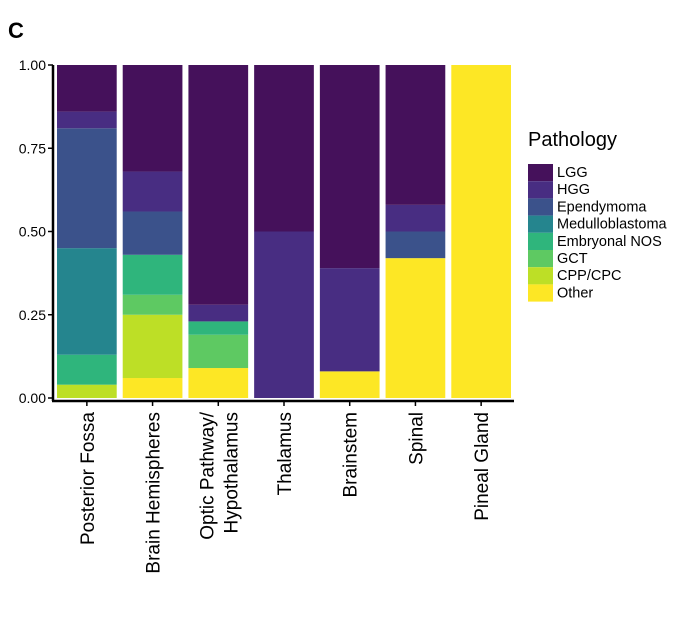 This screenshot has height=619, width=688. What do you see at coordinates (88, 478) in the screenshot?
I see `x-tick-label: Posterior Fossa` at bounding box center [88, 478].